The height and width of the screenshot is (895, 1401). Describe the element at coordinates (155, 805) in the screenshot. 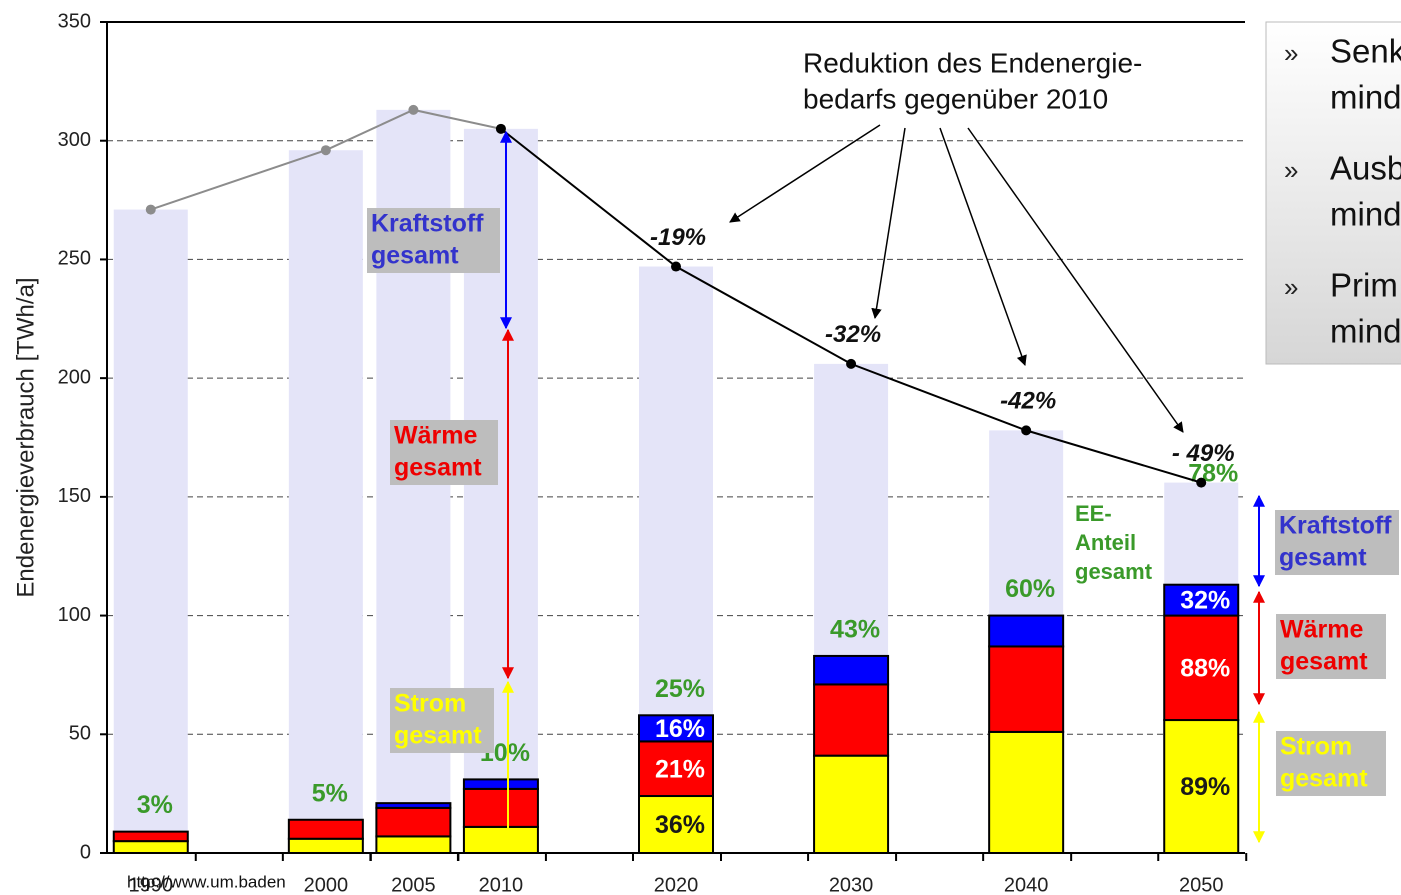

I see `ee-share-label: 3%` at that location.